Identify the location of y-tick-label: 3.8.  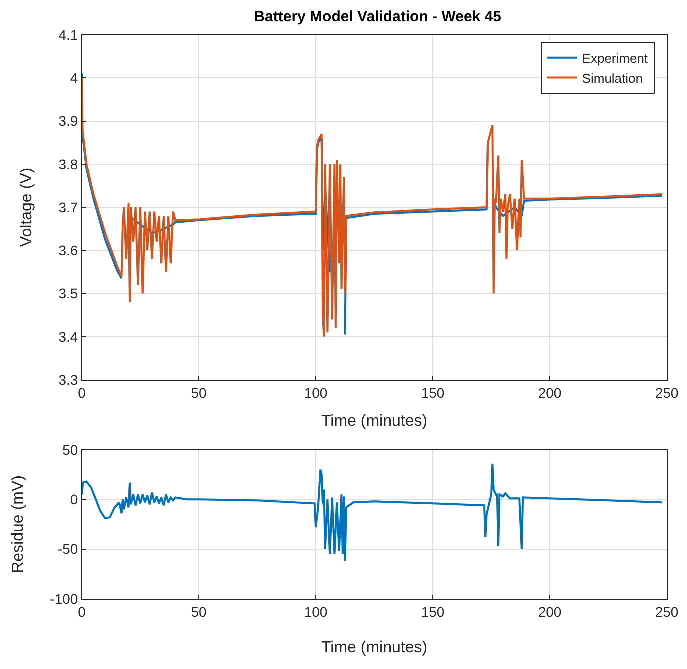
(68, 164).